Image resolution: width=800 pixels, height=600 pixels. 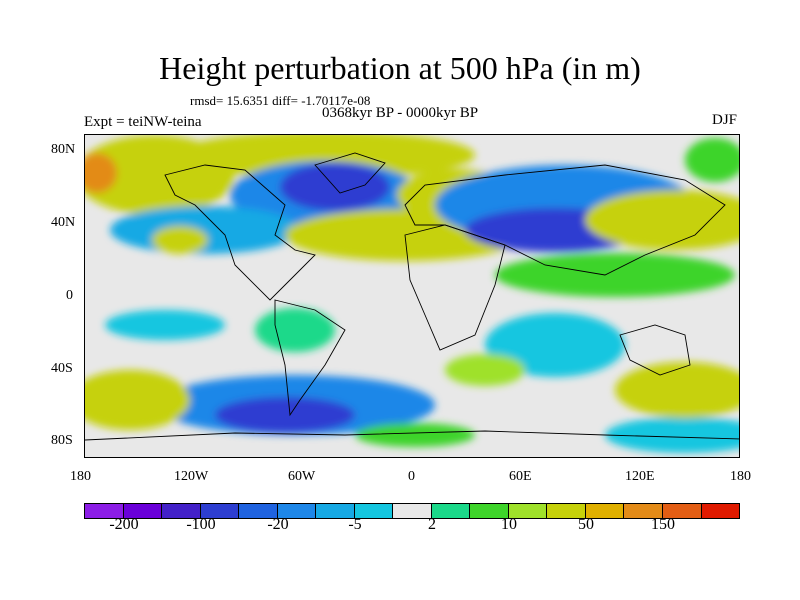 I want to click on x-tick-label: 120E, so click(x=640, y=476).